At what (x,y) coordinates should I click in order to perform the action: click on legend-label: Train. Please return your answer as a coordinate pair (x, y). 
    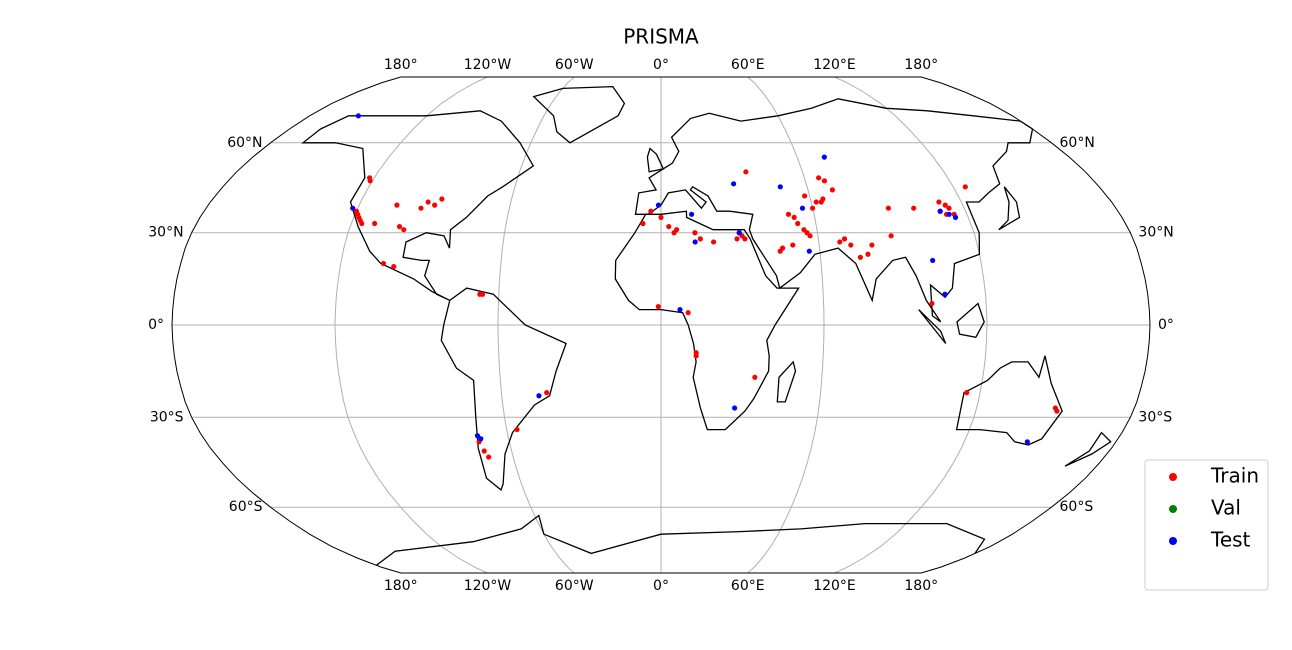
    Looking at the image, I should click on (1234, 476).